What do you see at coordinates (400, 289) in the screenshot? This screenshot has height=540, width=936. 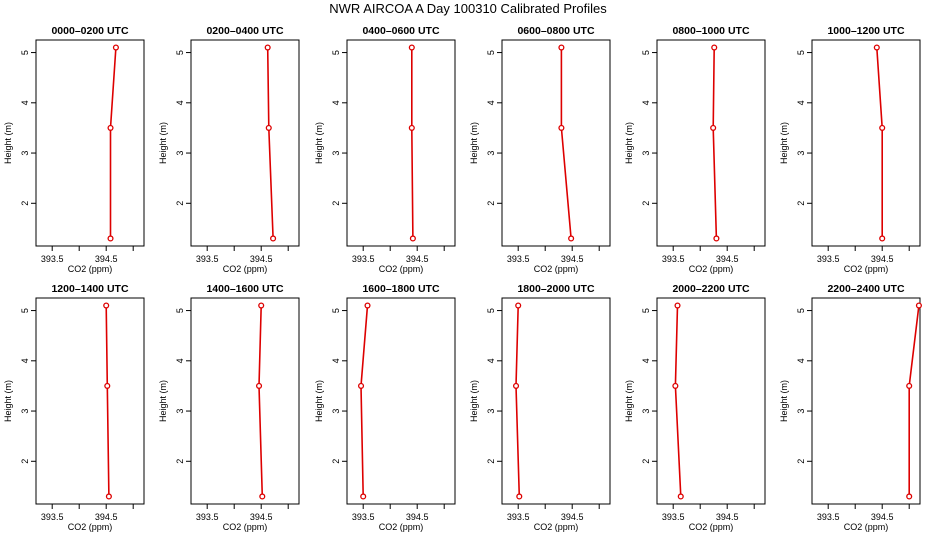 I see `panel-title-9: 1600–1800 UTC` at bounding box center [400, 289].